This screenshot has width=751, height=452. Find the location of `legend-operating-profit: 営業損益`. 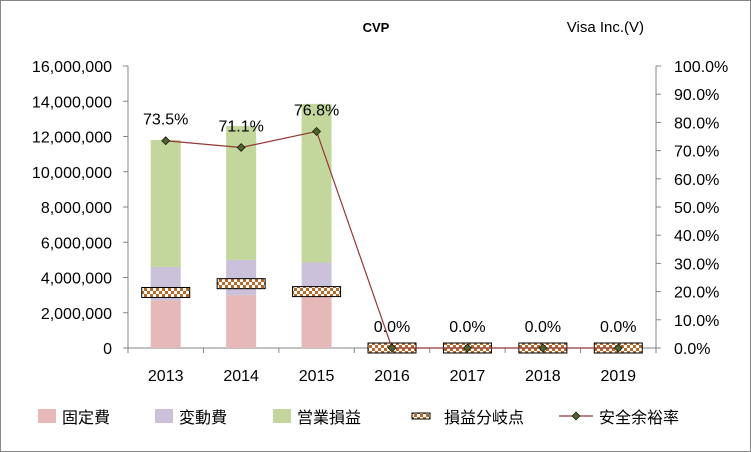

legend-operating-profit: 営業損益 is located at coordinates (317, 418).